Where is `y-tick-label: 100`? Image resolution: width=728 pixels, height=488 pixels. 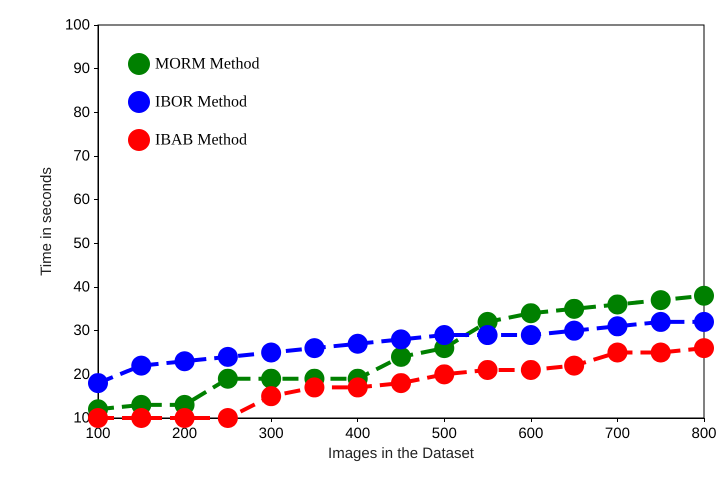 y-tick-label: 100 is located at coordinates (77, 25).